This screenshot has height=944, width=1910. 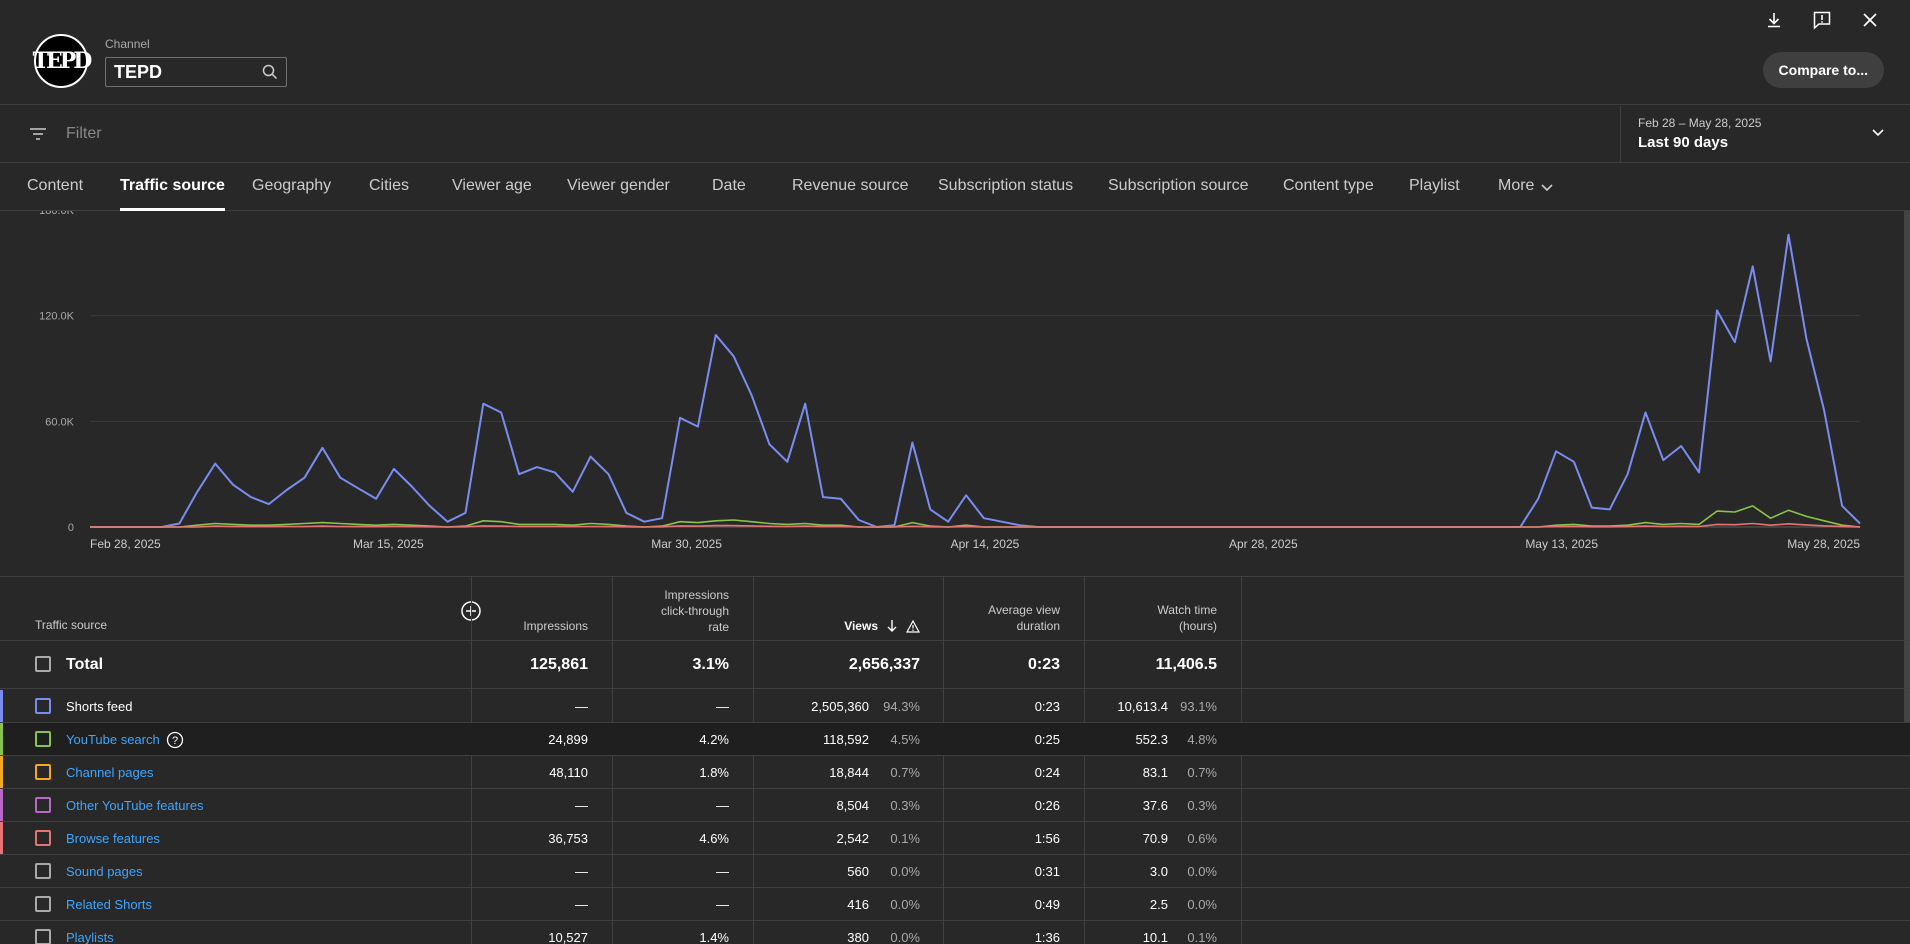 What do you see at coordinates (850, 185) in the screenshot?
I see `tab-revenue-source: Revenue source` at bounding box center [850, 185].